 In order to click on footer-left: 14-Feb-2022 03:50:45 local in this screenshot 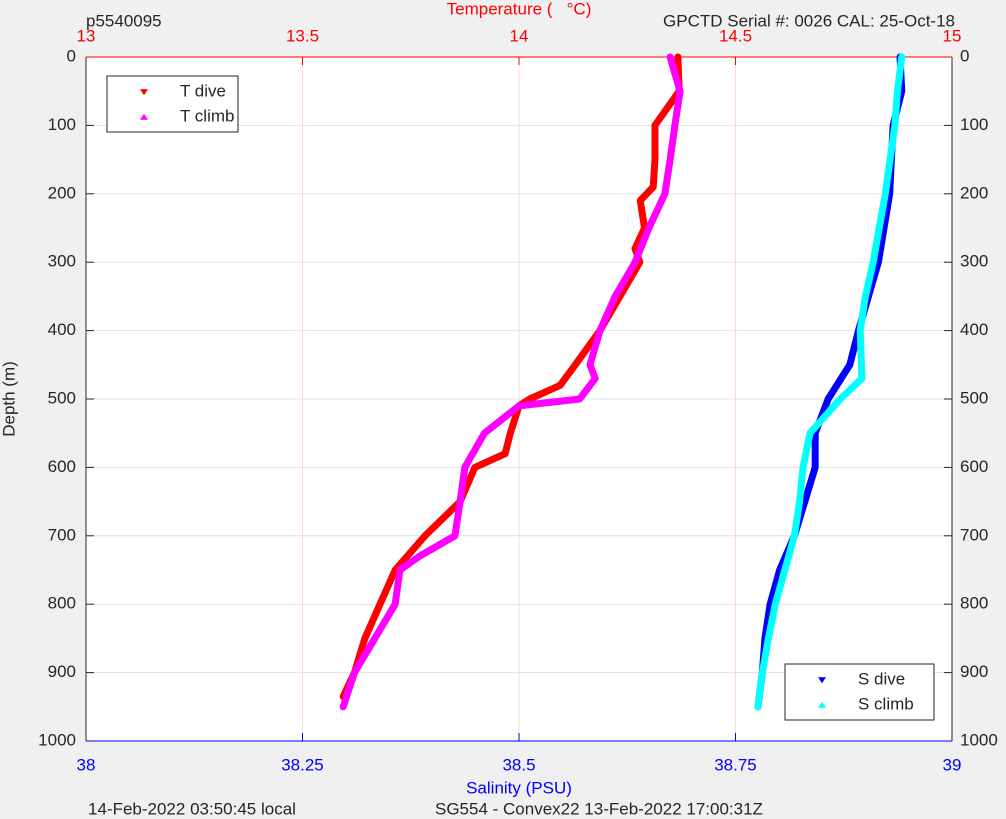, I will do `click(192, 808)`.